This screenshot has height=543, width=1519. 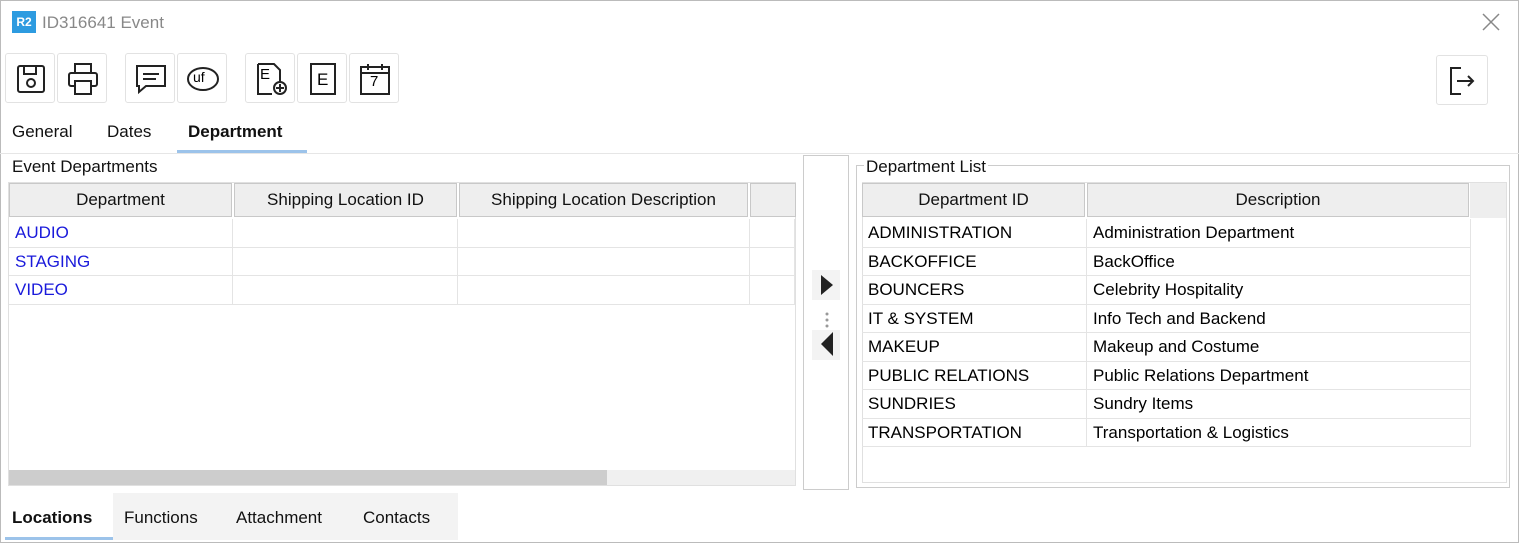 What do you see at coordinates (1488, 200) in the screenshot?
I see `header-filler` at bounding box center [1488, 200].